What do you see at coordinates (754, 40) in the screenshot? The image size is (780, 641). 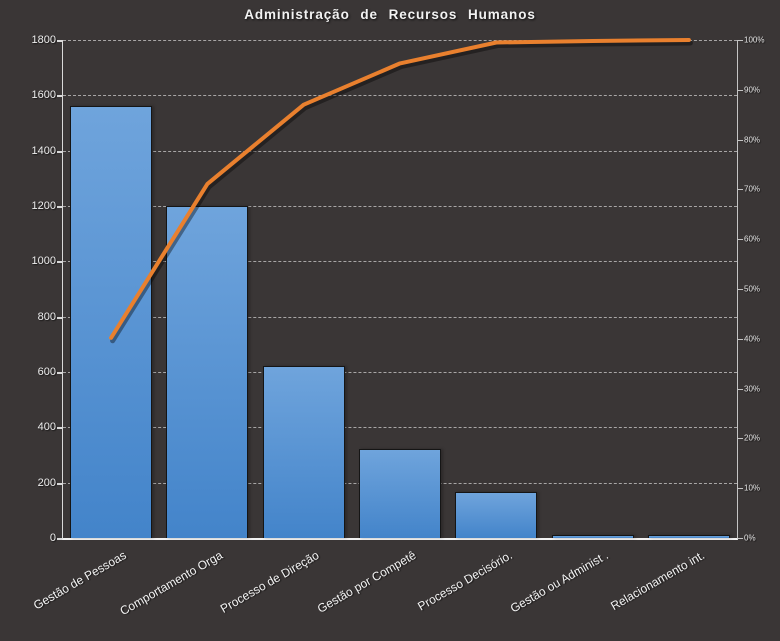 I see `right-axis-tick-label: 100%` at bounding box center [754, 40].